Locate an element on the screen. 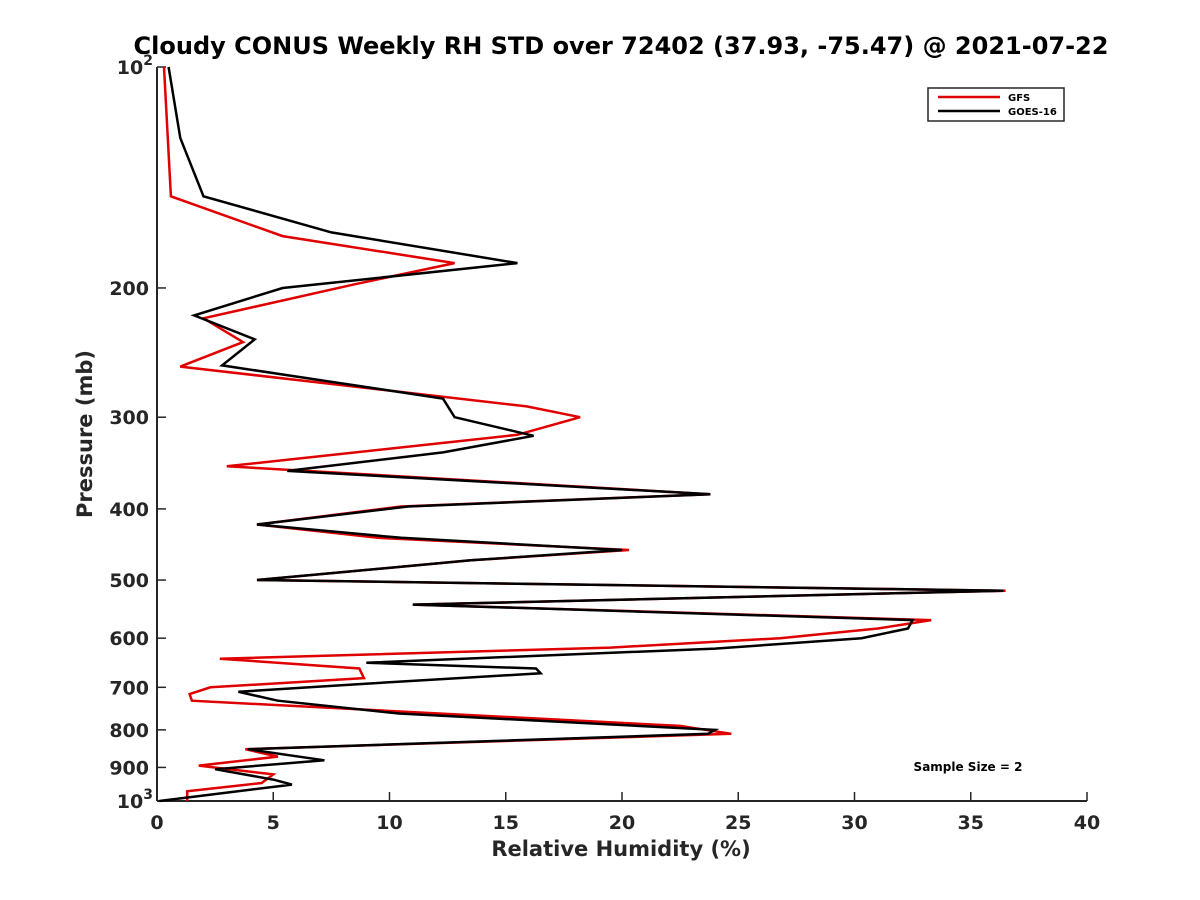  y-tick-label: 200 is located at coordinates (129, 289).